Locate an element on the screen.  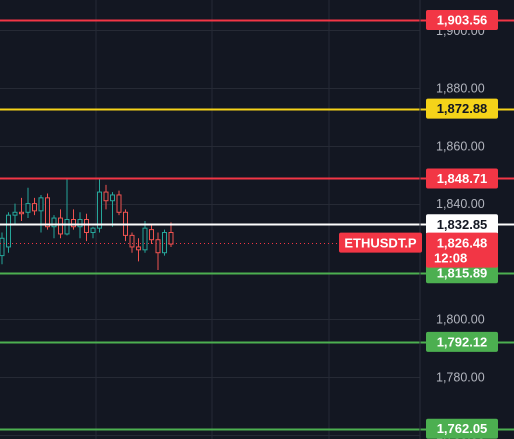
symbol-badge: ETHUSDT.P is located at coordinates (380, 242).